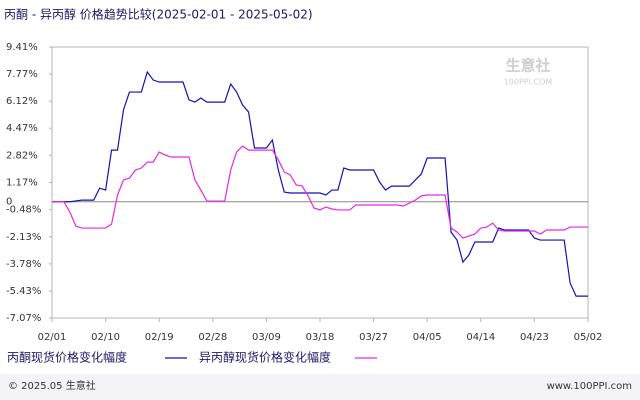 Image resolution: width=640 pixels, height=400 pixels. I want to click on y-tick-label: -2.13%, so click(23, 237).